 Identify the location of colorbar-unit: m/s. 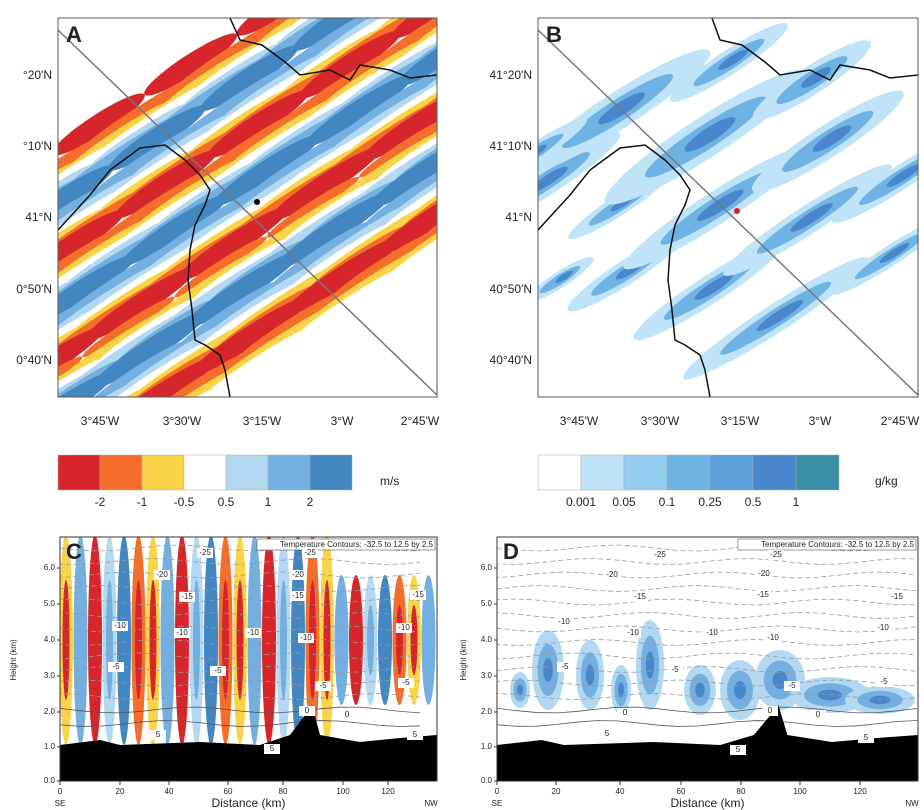
(389, 481).